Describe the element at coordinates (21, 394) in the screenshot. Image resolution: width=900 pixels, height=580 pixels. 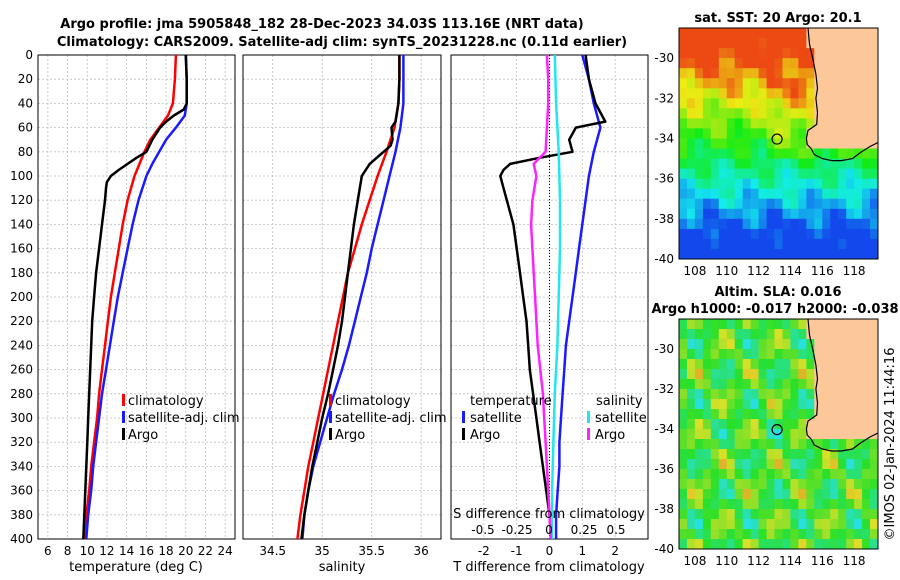
I see `y-tick-label: 280` at that location.